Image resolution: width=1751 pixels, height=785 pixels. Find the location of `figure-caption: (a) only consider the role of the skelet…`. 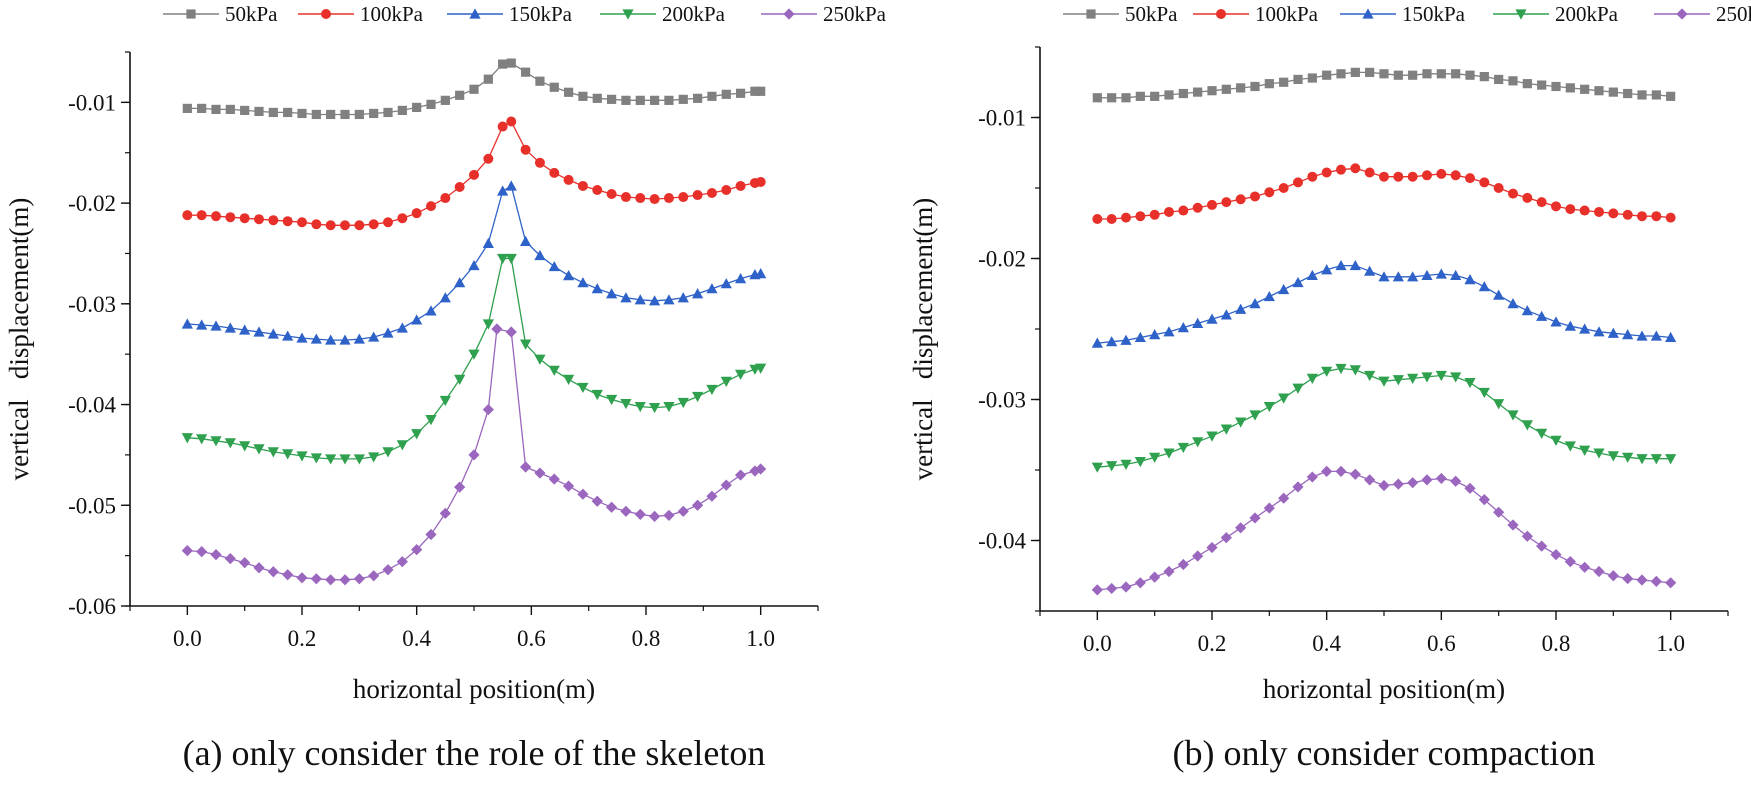

figure-caption: (a) only consider the role of the skelet… is located at coordinates (474, 753).